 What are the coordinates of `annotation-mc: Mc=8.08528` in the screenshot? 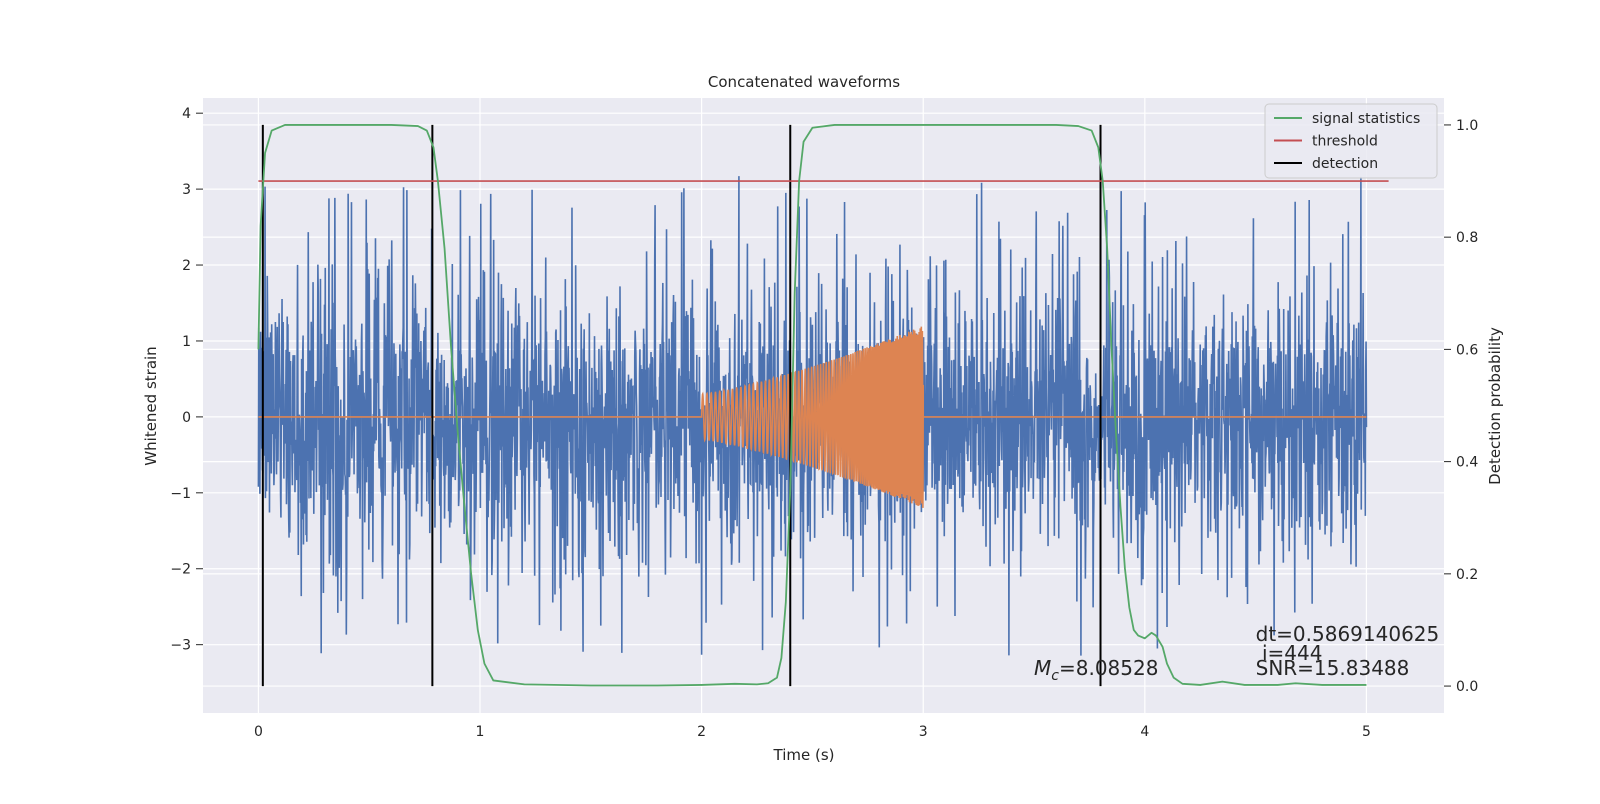 It's located at (1096, 670).